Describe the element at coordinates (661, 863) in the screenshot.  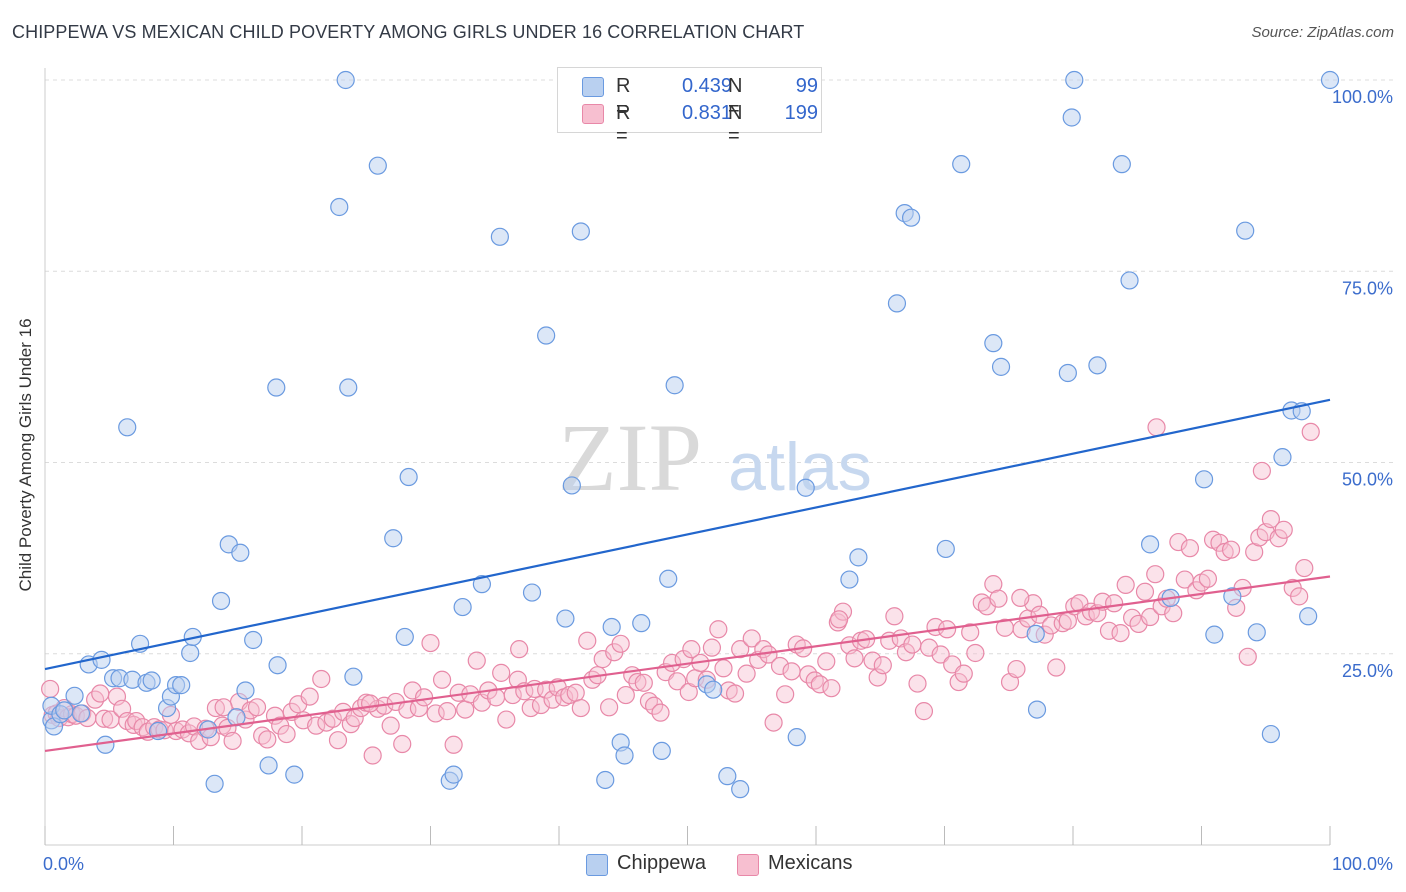
I see `bottom-legend-label-chippewa: Chippewa` at that location.